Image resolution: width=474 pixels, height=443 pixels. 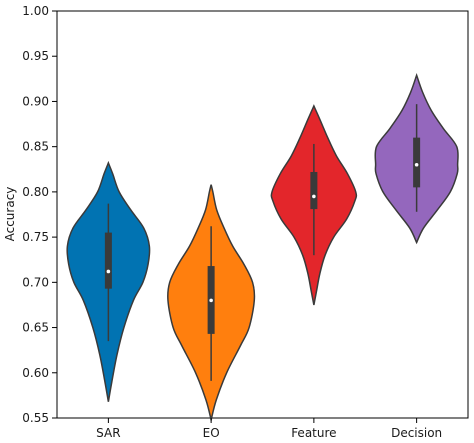 I want to click on x-tick-label: Decision, so click(x=416, y=433).